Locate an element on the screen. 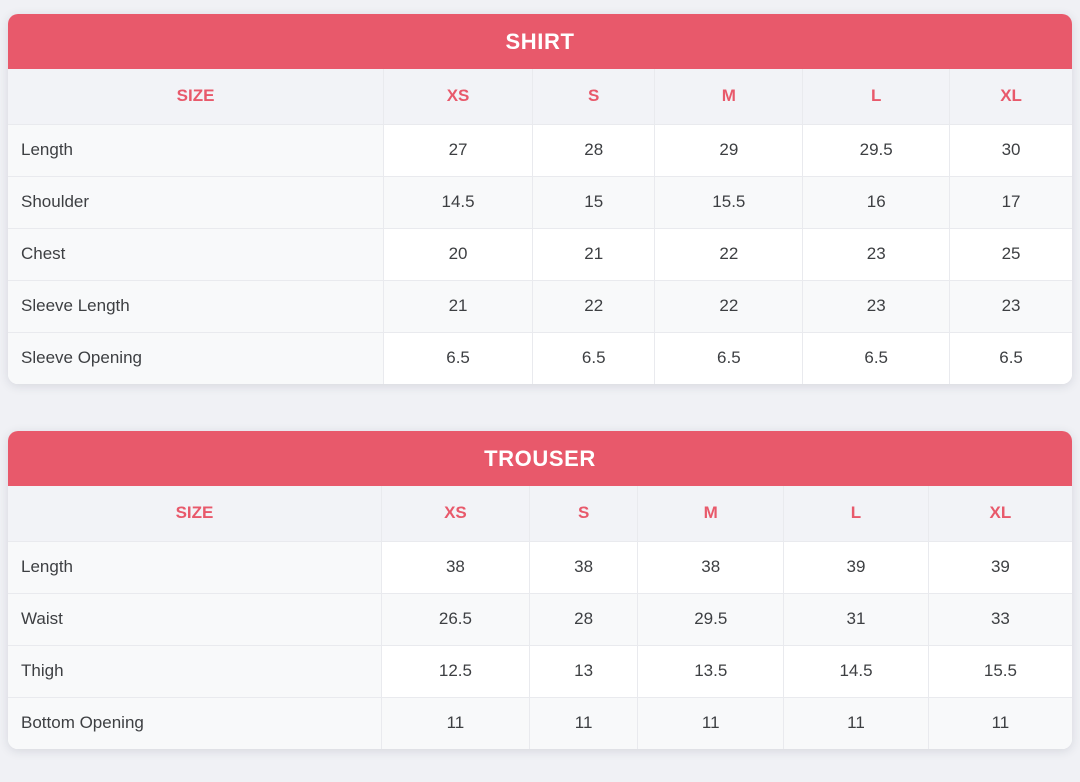  row-label: Sleeve Length is located at coordinates (196, 306).